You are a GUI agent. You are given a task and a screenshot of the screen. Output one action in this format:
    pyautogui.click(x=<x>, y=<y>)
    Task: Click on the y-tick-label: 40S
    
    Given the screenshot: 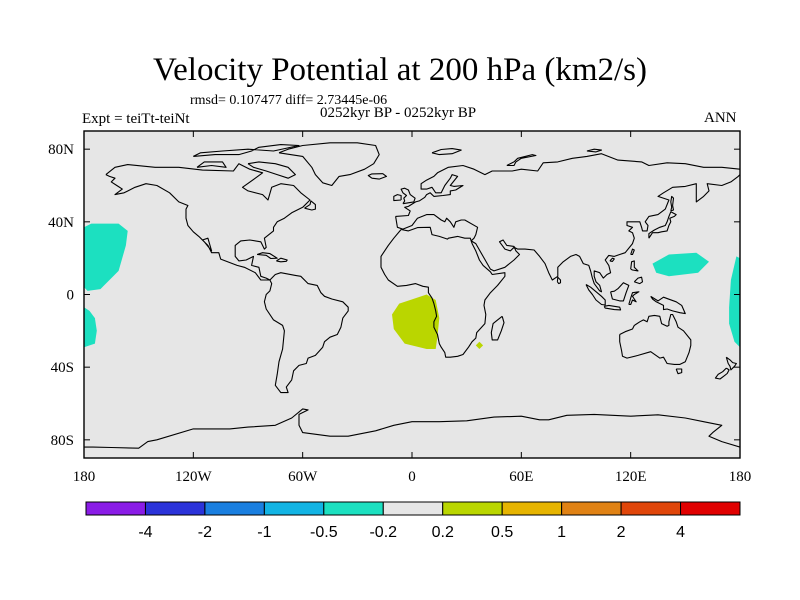 What is the action you would take?
    pyautogui.click(x=62, y=368)
    